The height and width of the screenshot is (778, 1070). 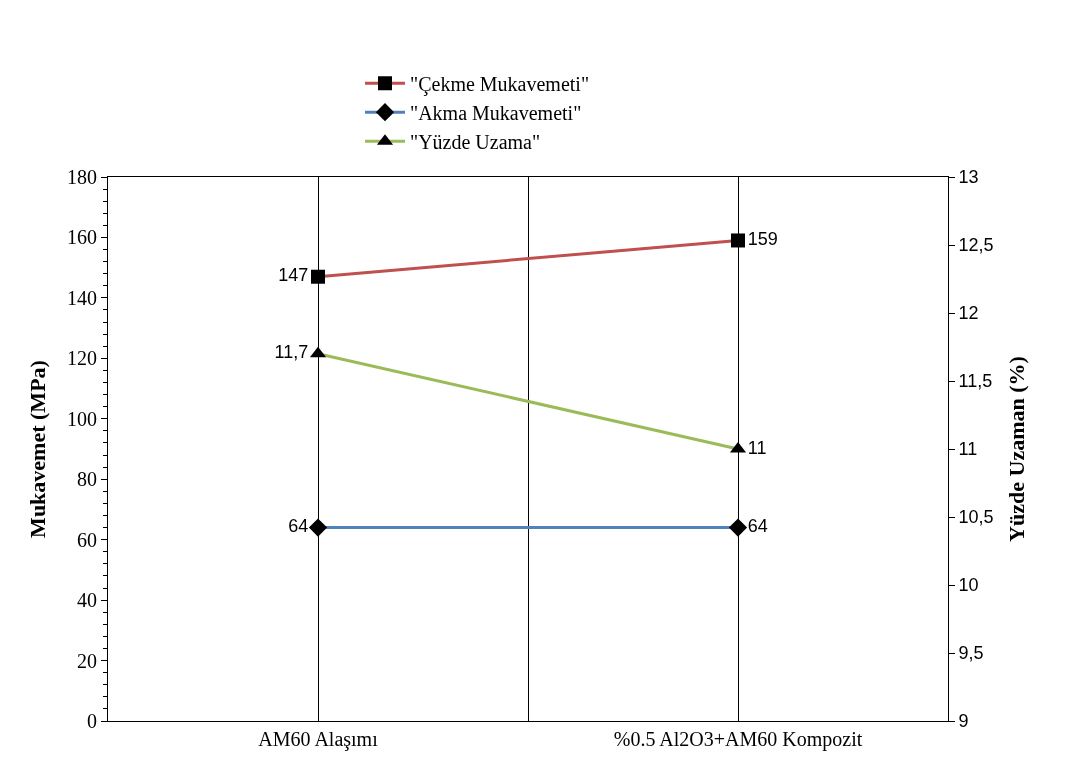 I want to click on x-tick-label: AM60 Alaşımı, so click(x=318, y=739).